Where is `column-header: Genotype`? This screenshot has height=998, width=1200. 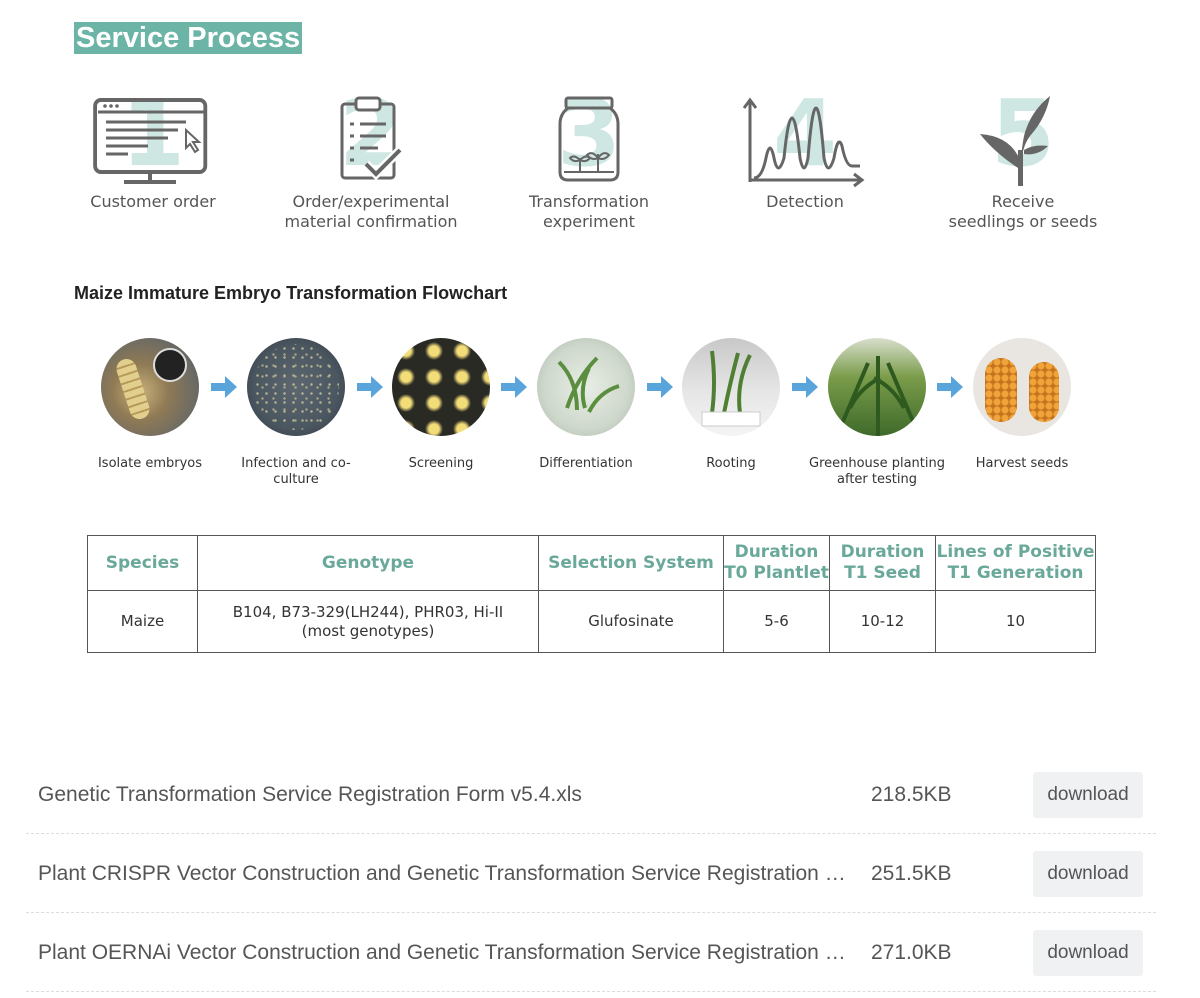
column-header: Genotype is located at coordinates (368, 563).